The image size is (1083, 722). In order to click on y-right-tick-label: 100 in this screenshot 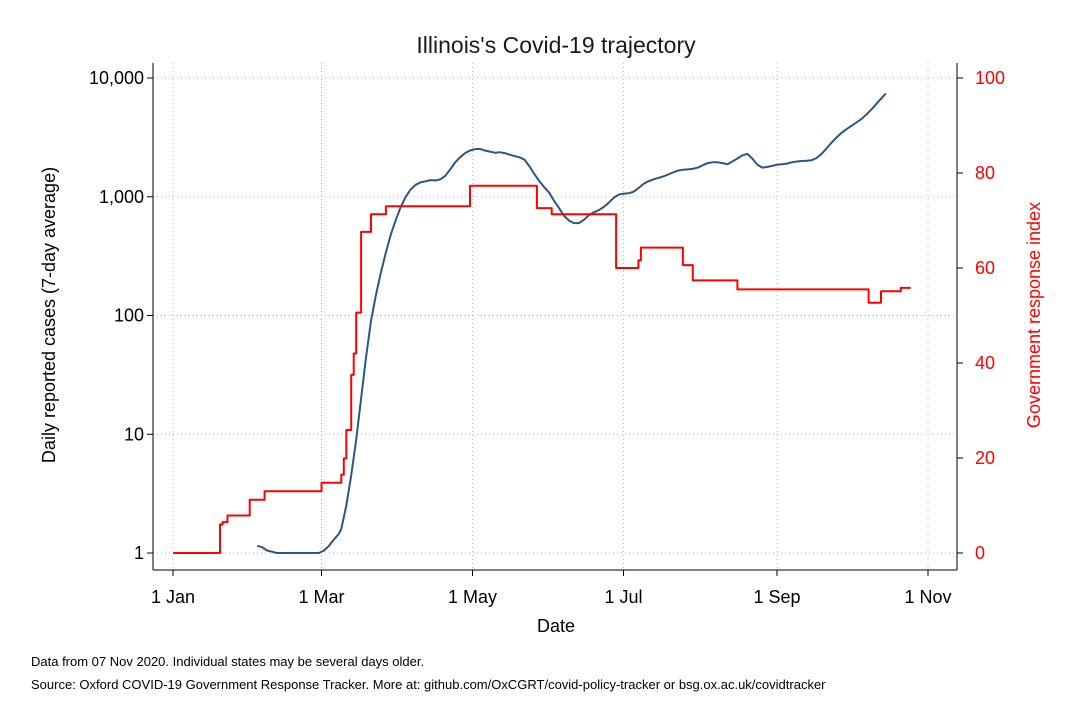, I will do `click(990, 78)`.